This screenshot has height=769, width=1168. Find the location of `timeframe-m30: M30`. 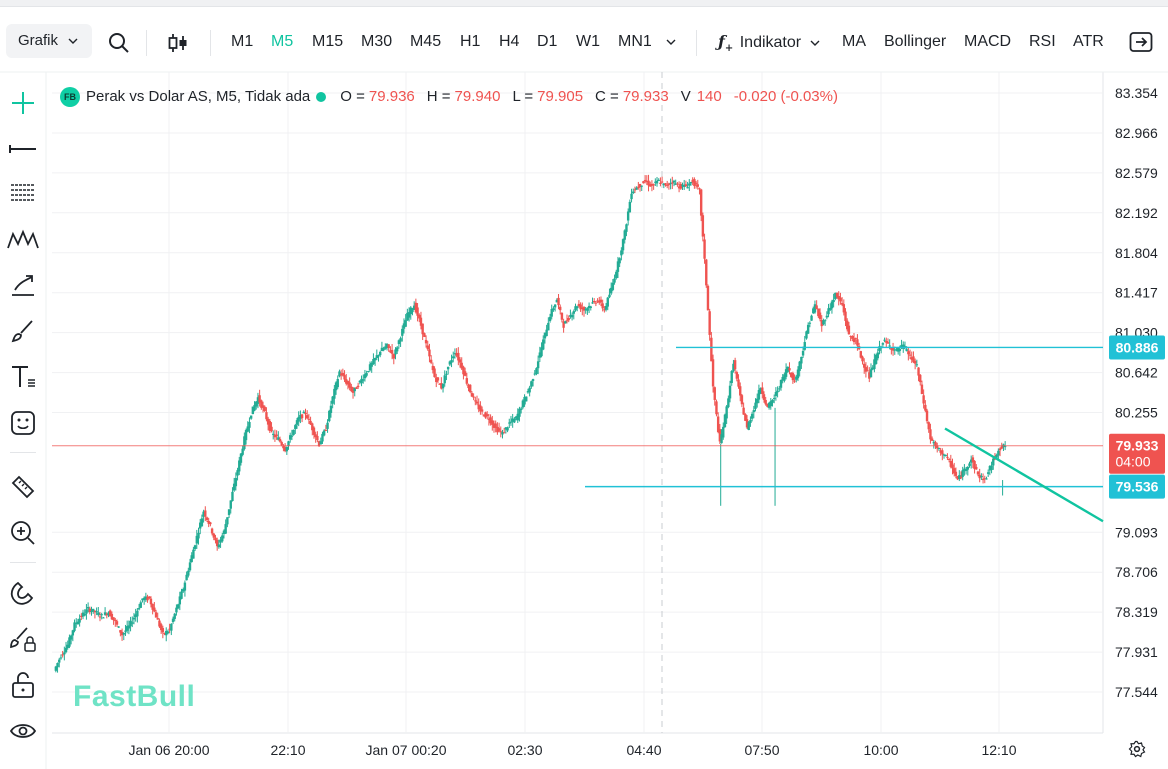

timeframe-m30: M30 is located at coordinates (377, 41).